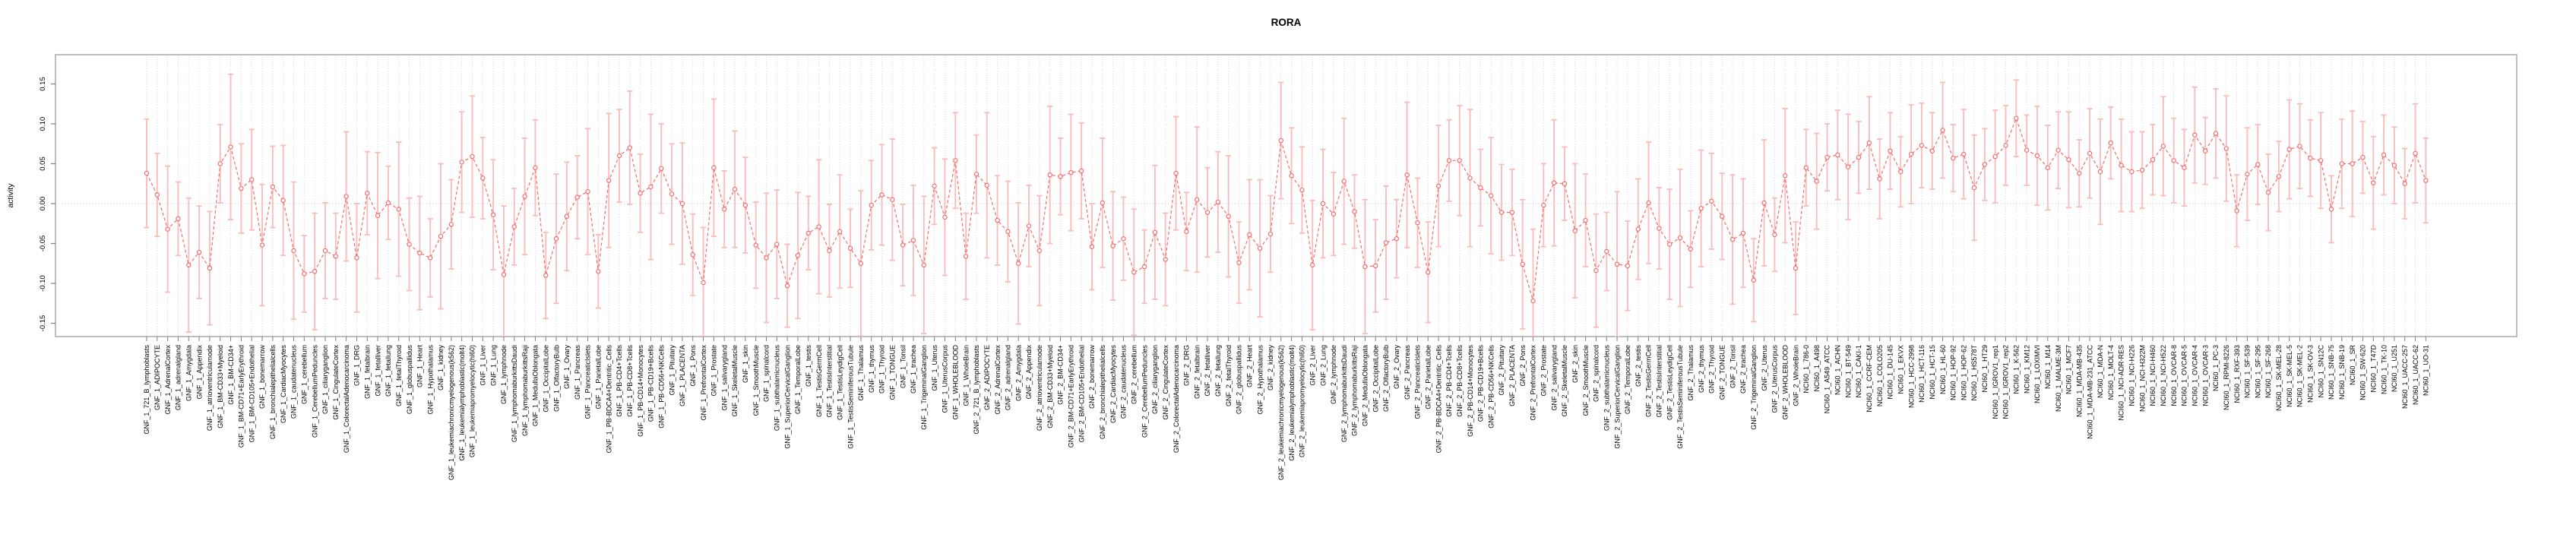 The width and height of the screenshot is (2576, 547). Describe the element at coordinates (1764, 368) in the screenshot. I see `x-tick-label: GNF_2_Uterus` at that location.